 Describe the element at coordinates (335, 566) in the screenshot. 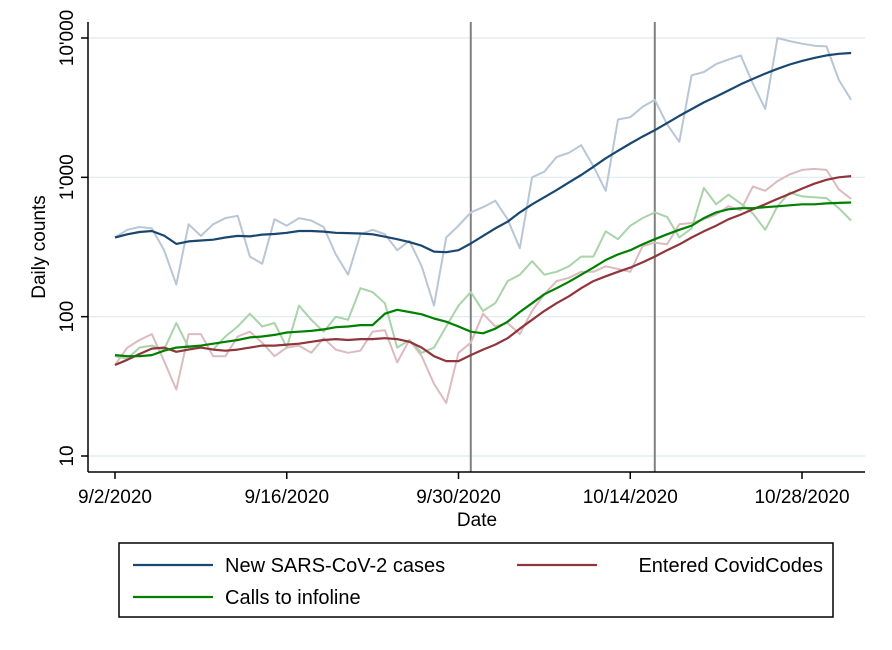

I see `legend-label: New SARS-CoV-2 cases` at that location.